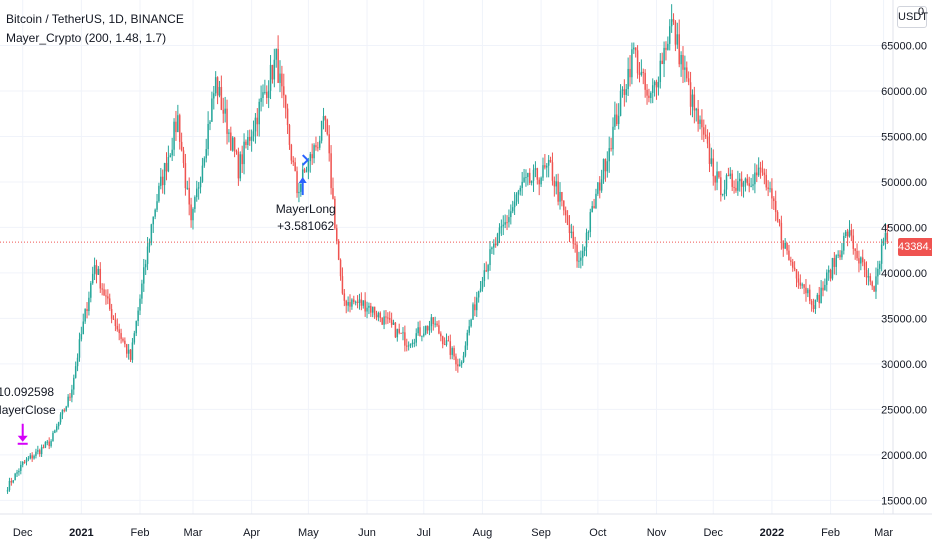 The image size is (932, 550). What do you see at coordinates (22, 438) in the screenshot?
I see `close-signal-arrow-icon` at bounding box center [22, 438].